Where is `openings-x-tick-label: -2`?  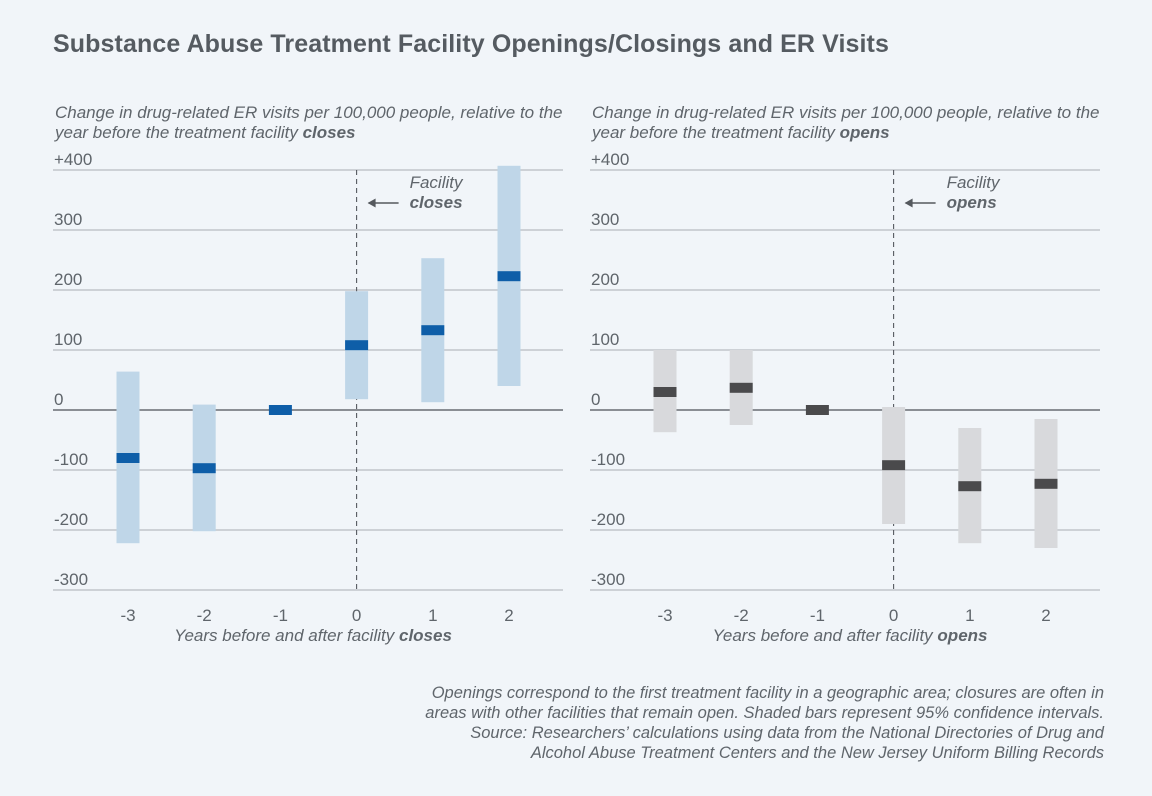 openings-x-tick-label: -2 is located at coordinates (741, 615).